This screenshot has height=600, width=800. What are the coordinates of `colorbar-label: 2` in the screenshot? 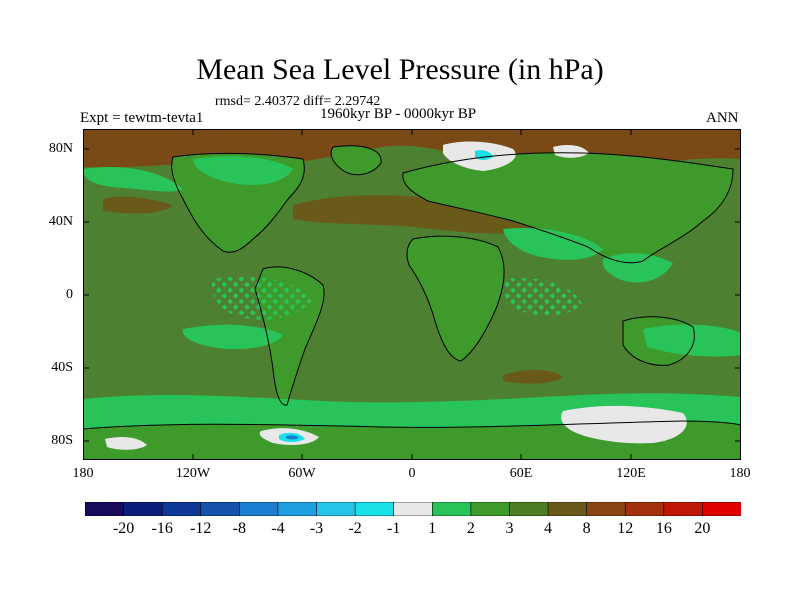 It's located at (470, 528).